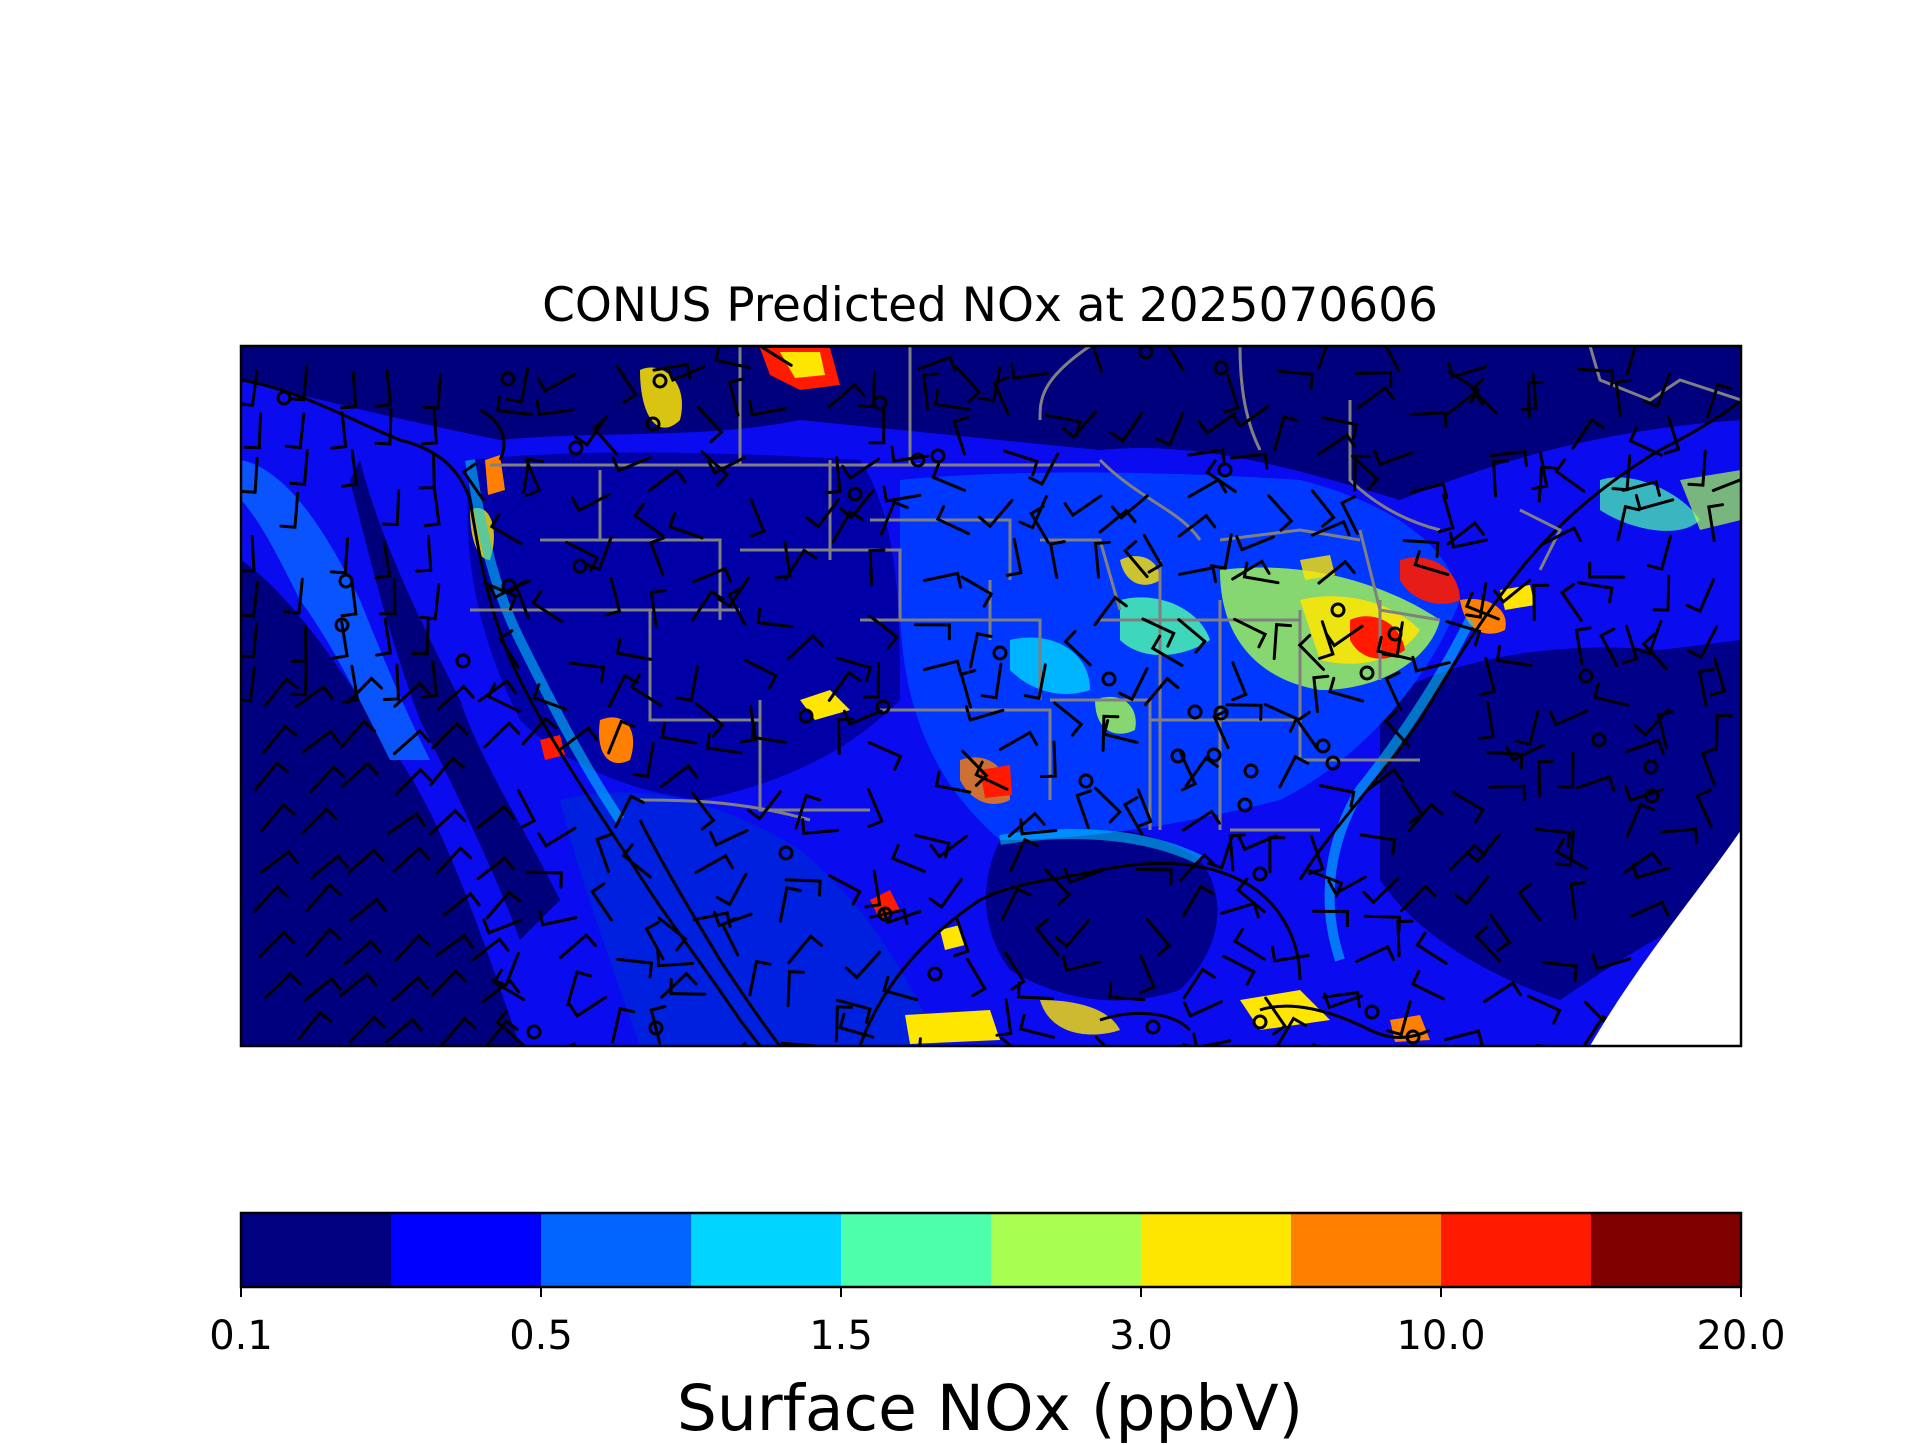 Image resolution: width=1920 pixels, height=1445 pixels. Describe the element at coordinates (1665, 938) in the screenshot. I see `outside-domain-area` at that location.